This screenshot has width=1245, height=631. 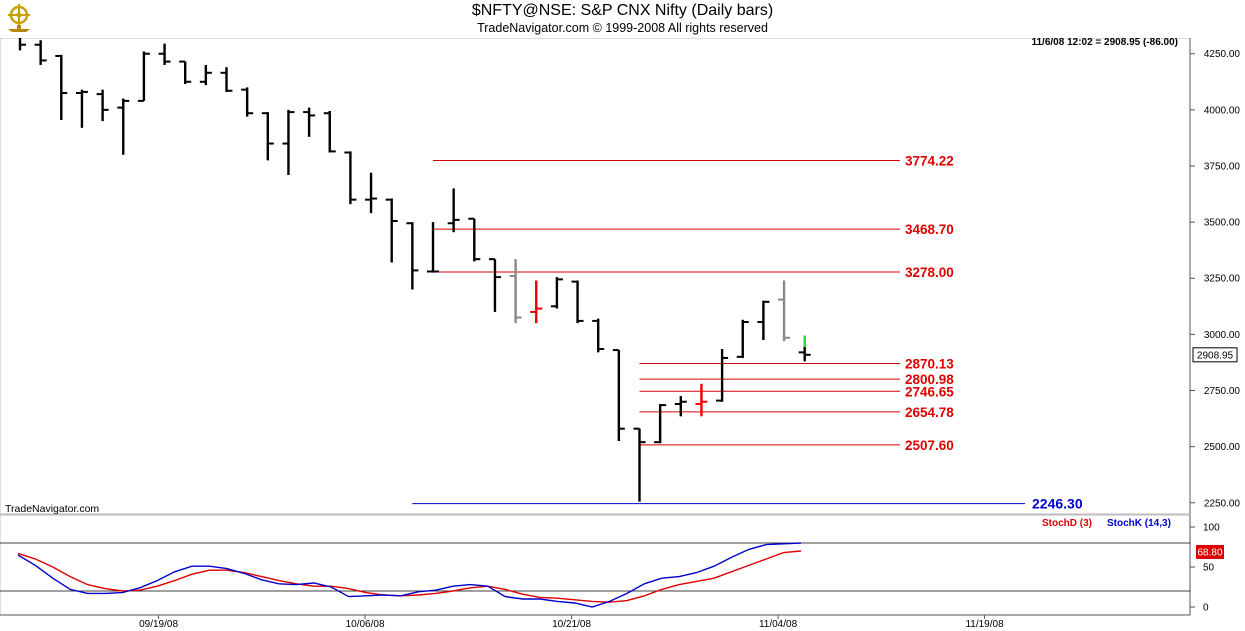 I want to click on price-y-tick-label: 2750.00, so click(x=1222, y=391).